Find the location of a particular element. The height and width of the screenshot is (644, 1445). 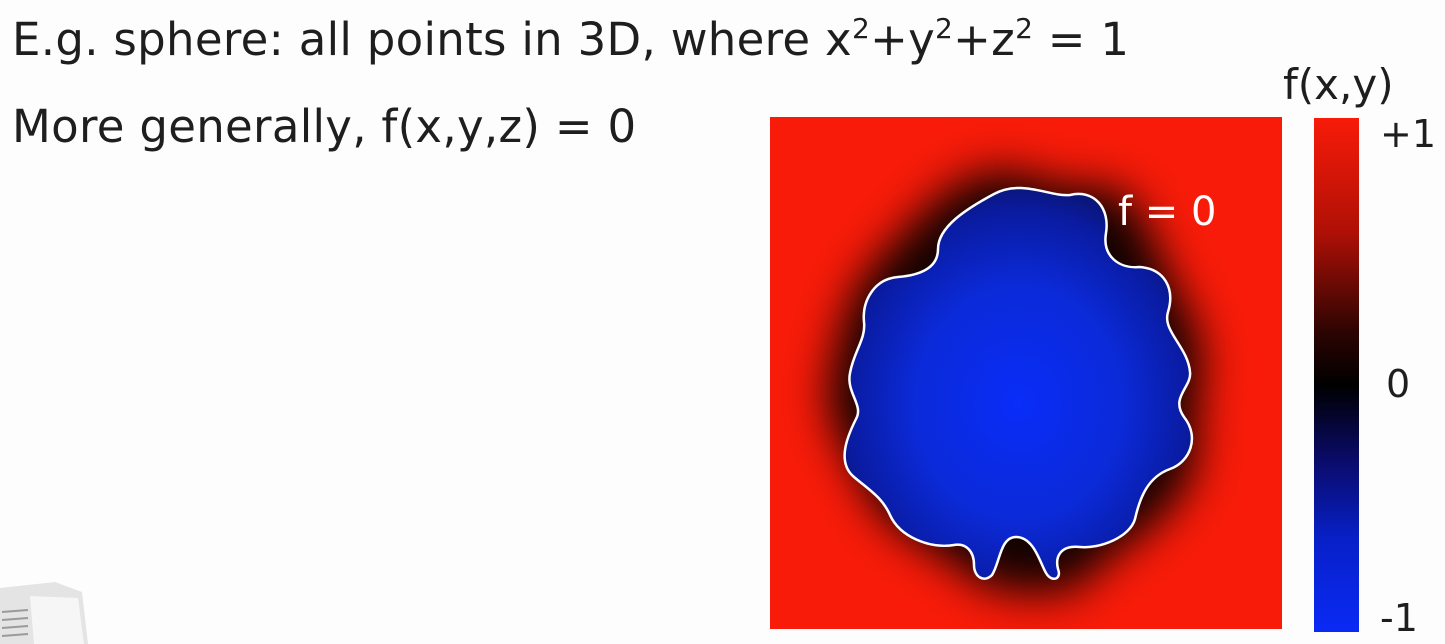

zero-level-label: f = 0 is located at coordinates (1167, 212).